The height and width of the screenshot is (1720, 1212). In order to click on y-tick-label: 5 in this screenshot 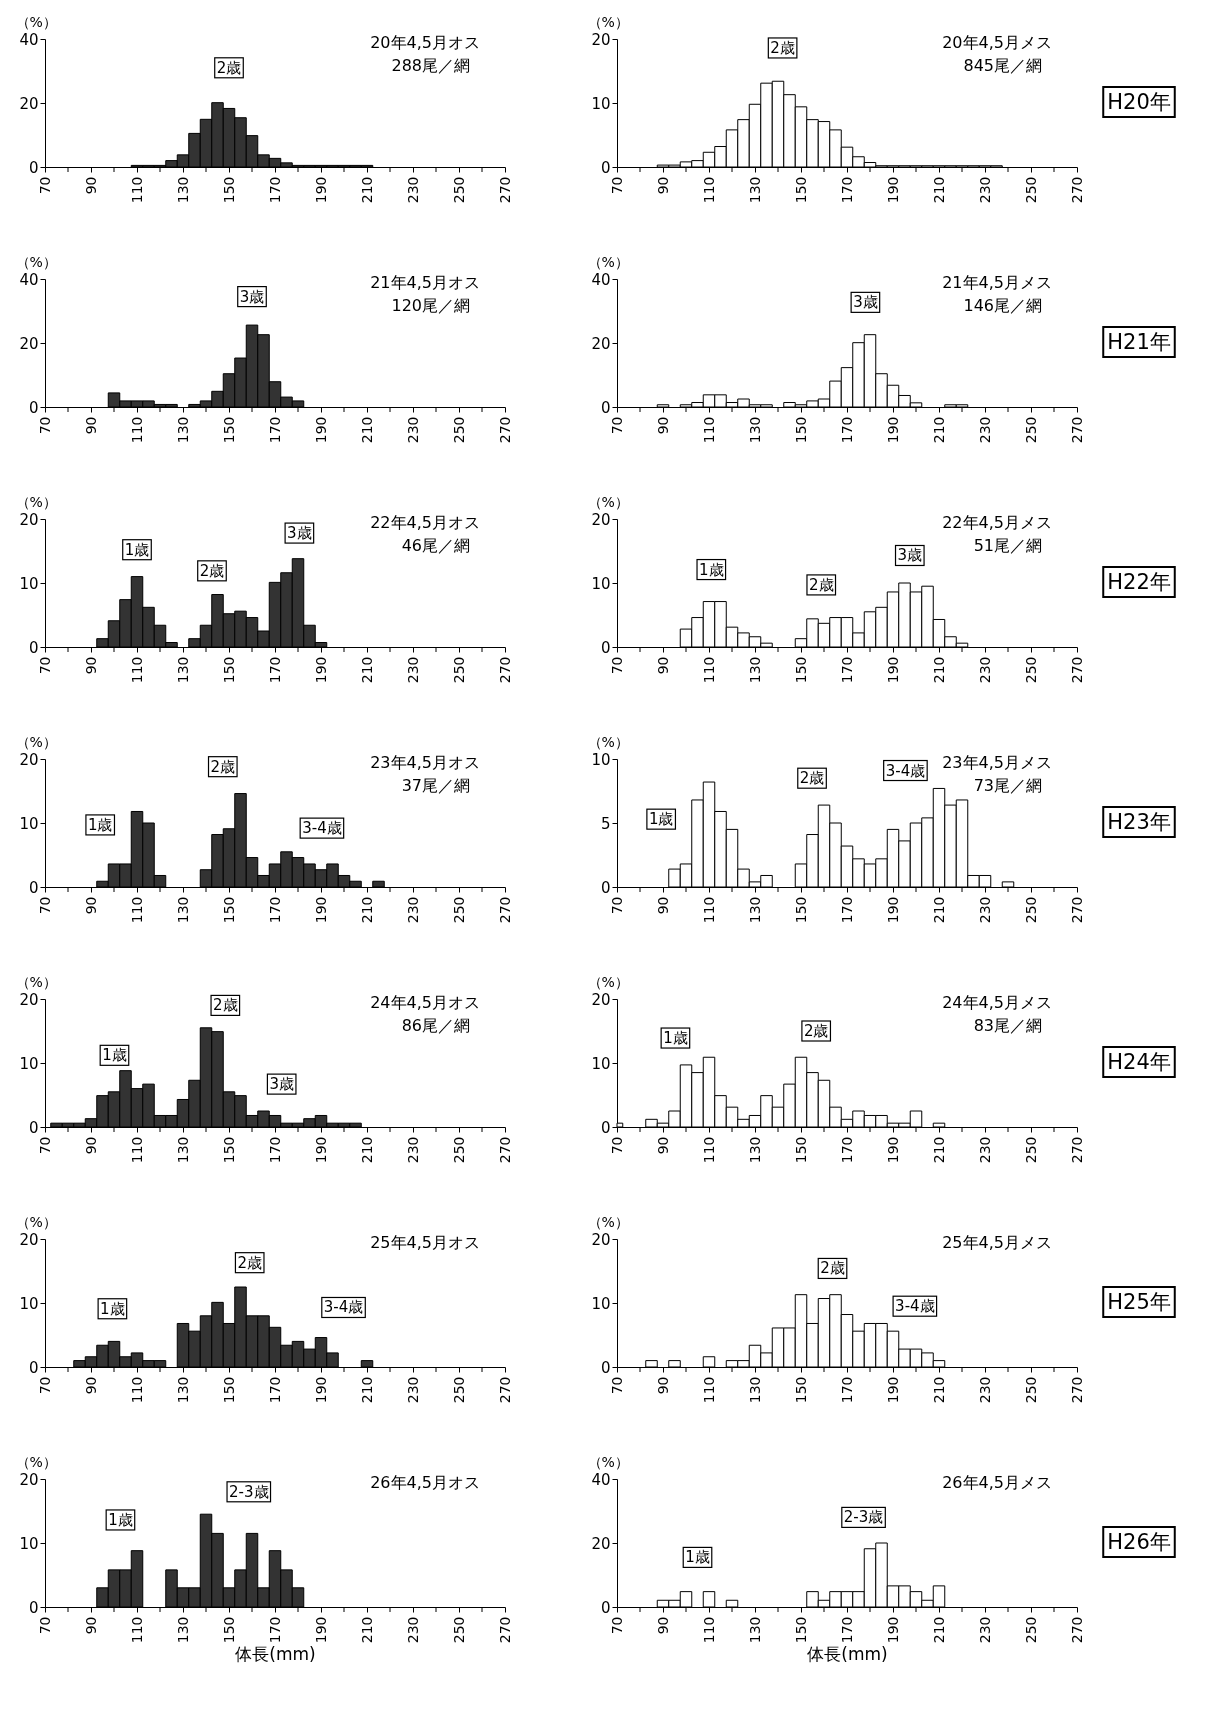, I will do `click(605, 823)`.